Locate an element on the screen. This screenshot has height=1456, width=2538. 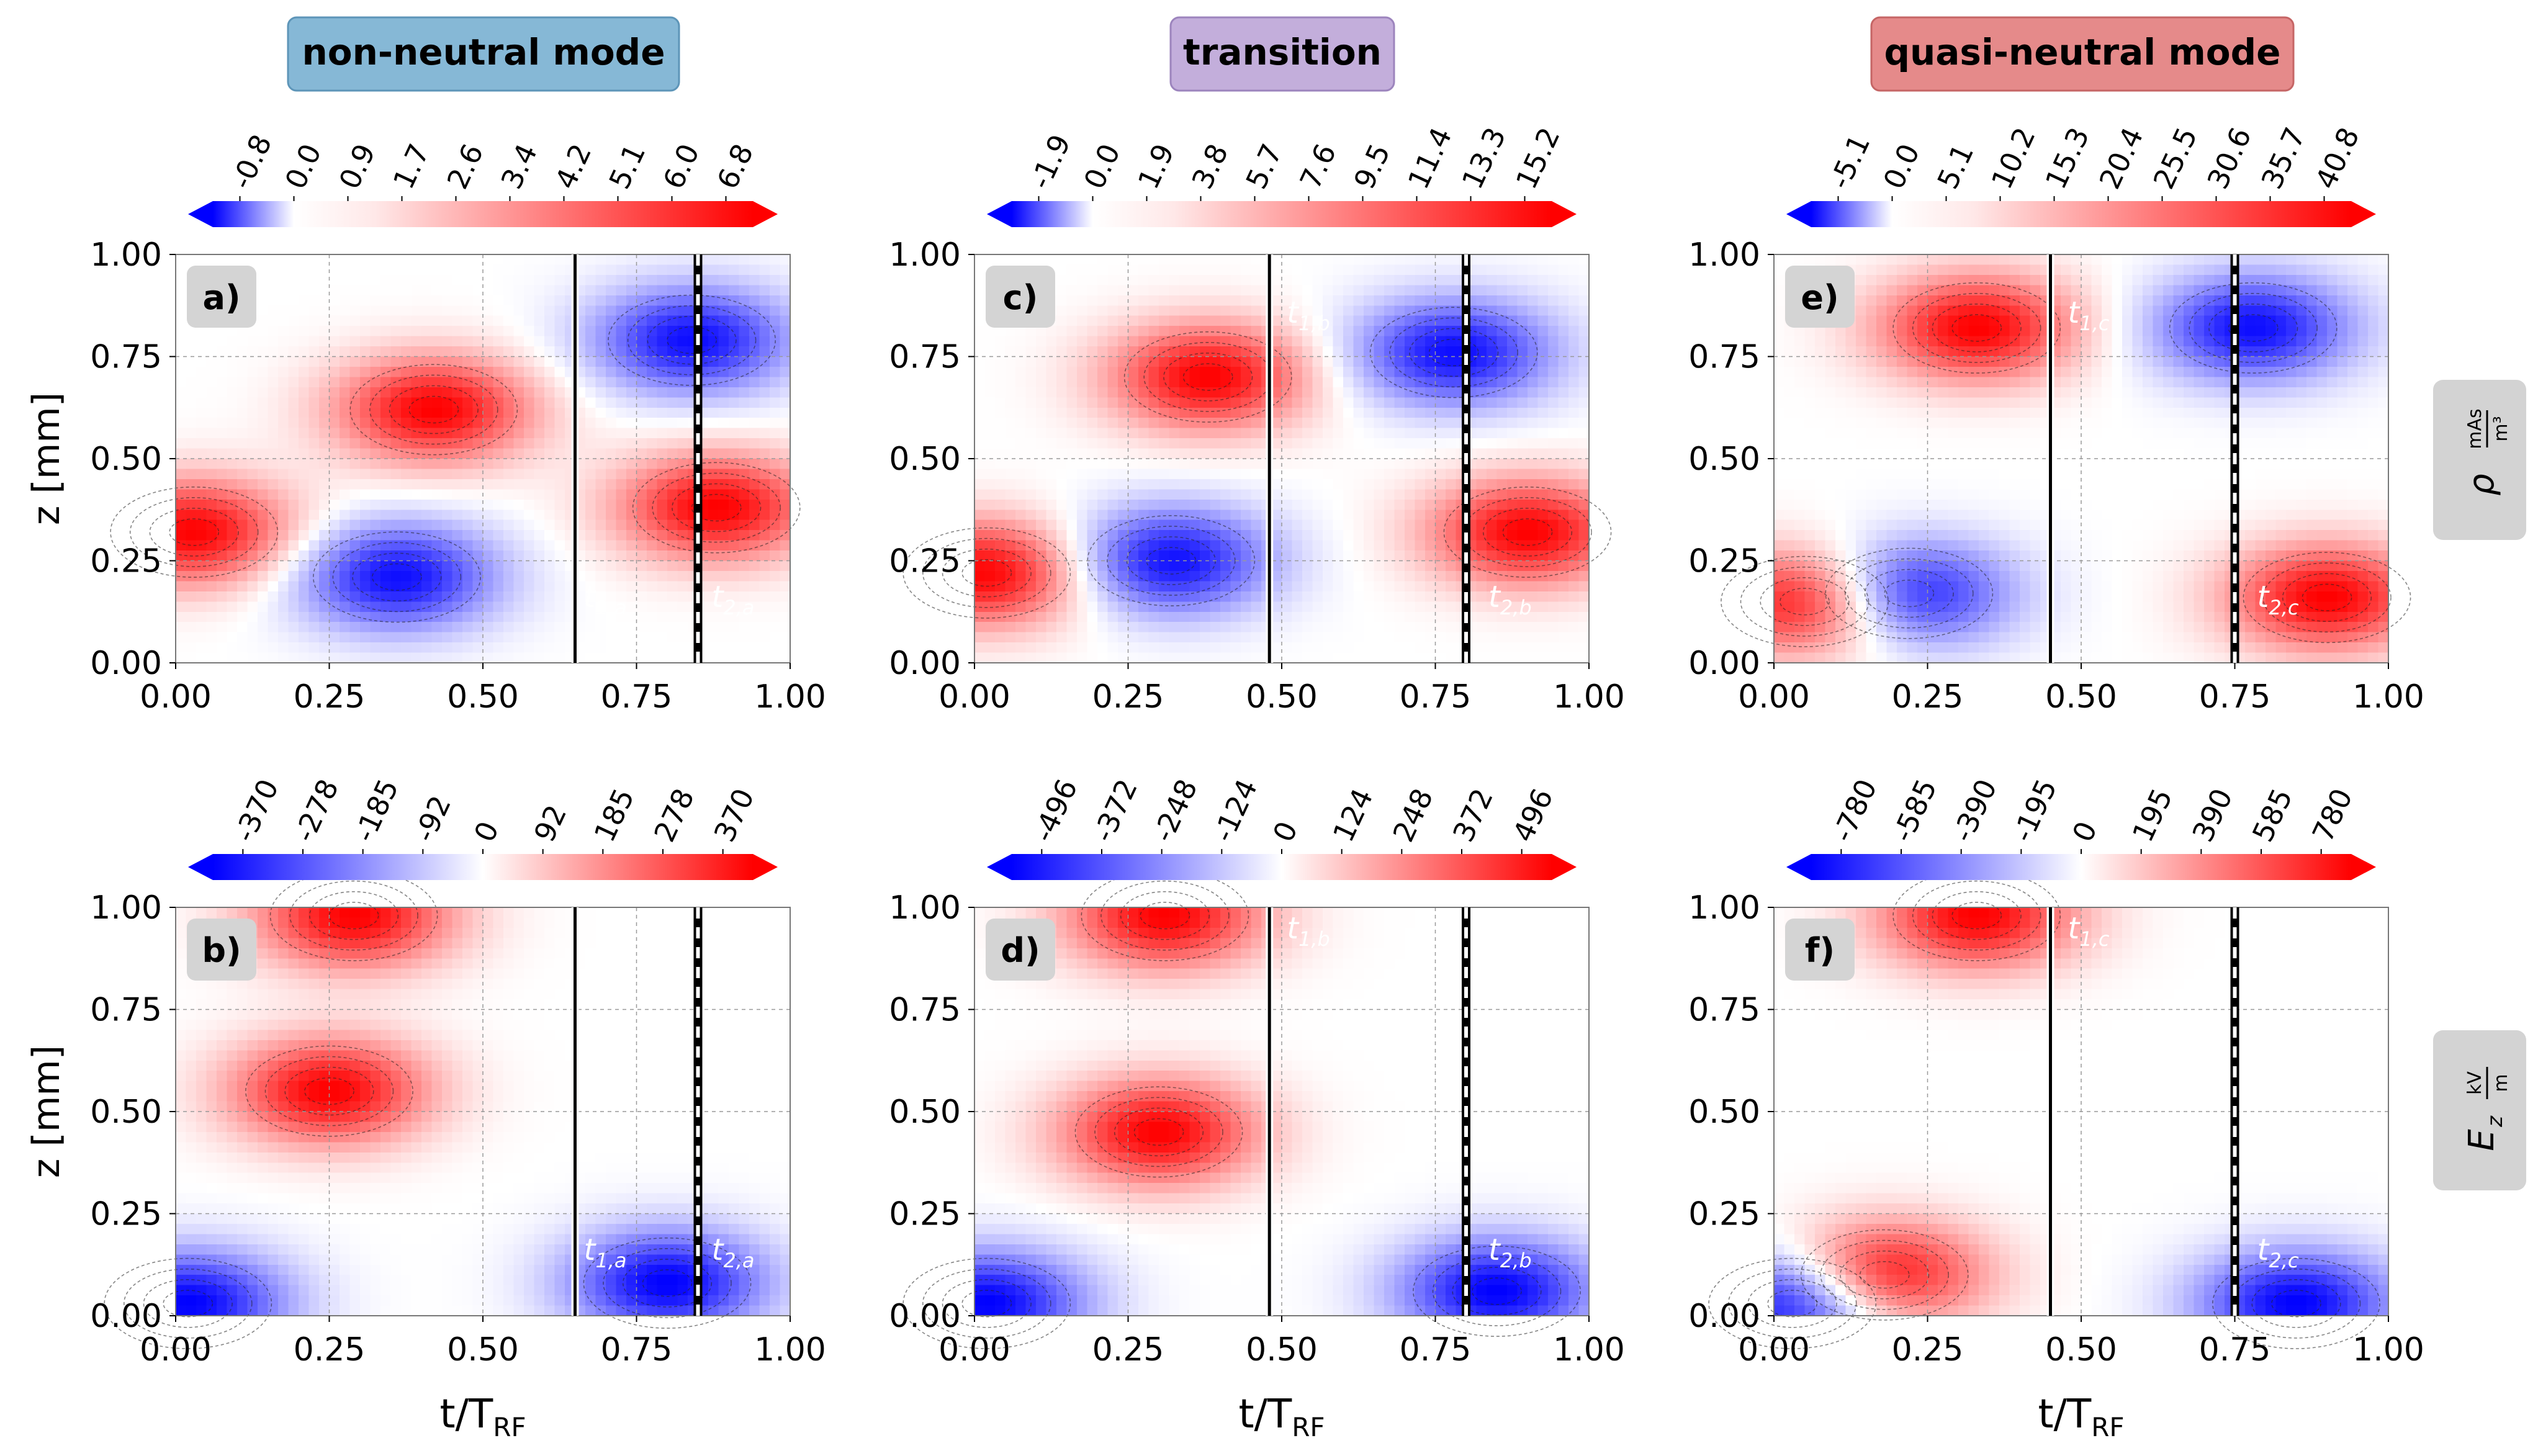
ez-unit-num: kV is located at coordinates (2475, 1083).